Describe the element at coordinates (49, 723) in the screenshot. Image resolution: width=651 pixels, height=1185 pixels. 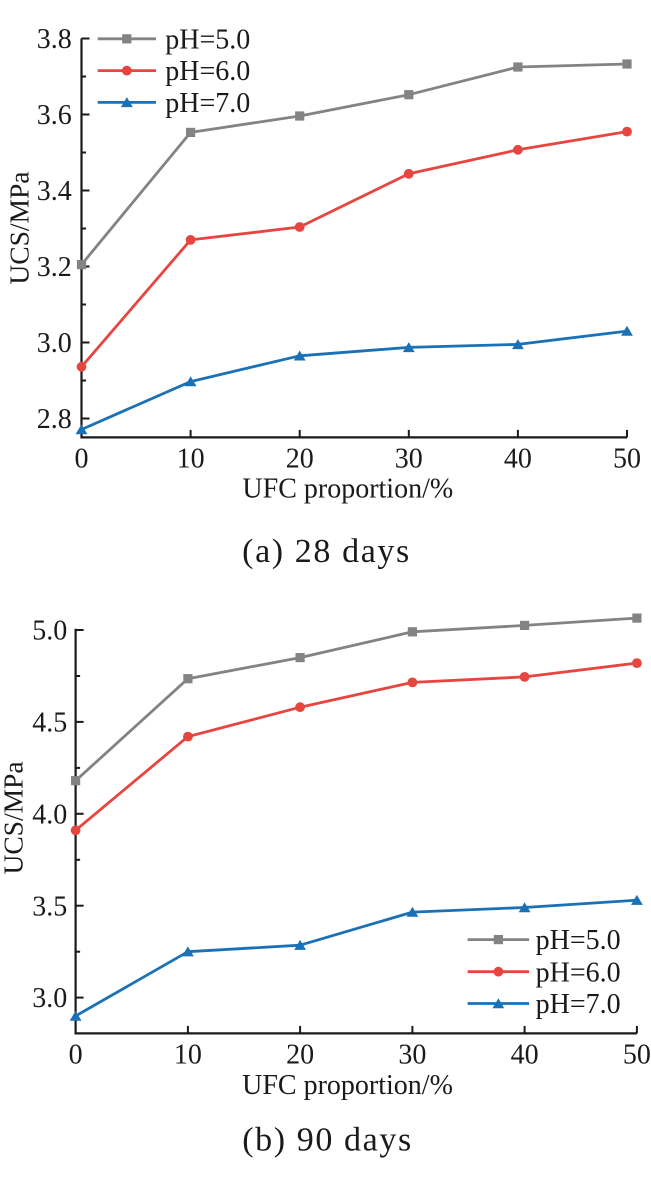
I see `svg-text: 4.5` at that location.